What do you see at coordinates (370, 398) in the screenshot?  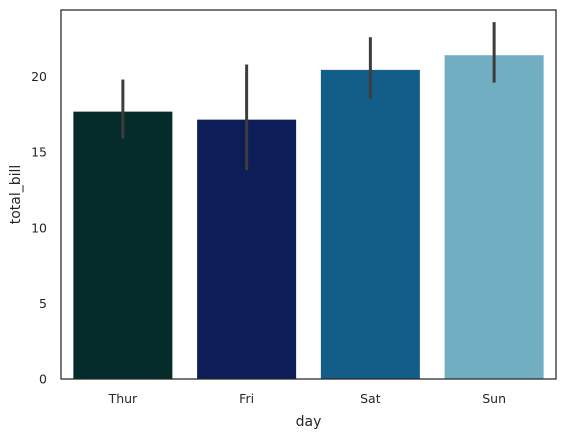 I see `x-tick-label-sat: Sat` at bounding box center [370, 398].